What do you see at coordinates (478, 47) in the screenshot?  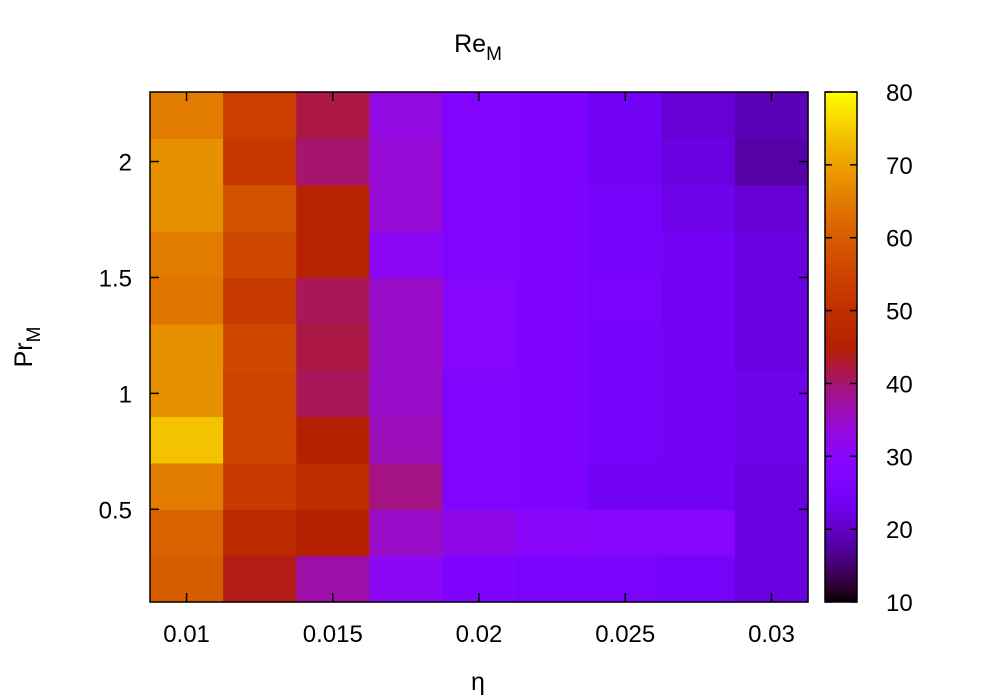 I see `chart-title: ReM` at bounding box center [478, 47].